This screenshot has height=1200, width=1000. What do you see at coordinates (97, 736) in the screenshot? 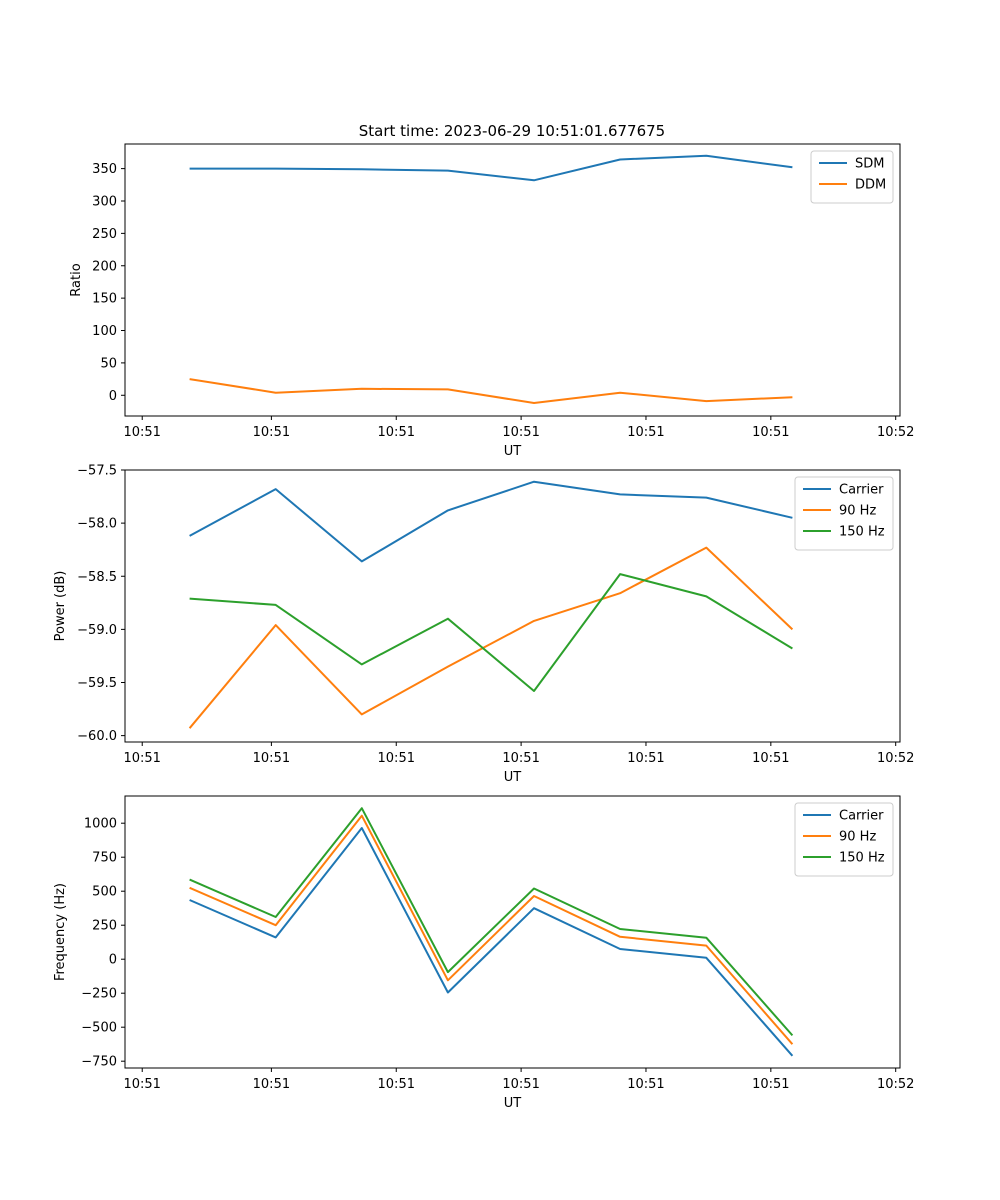
I see `y-tick-label: −60.0` at bounding box center [97, 736].